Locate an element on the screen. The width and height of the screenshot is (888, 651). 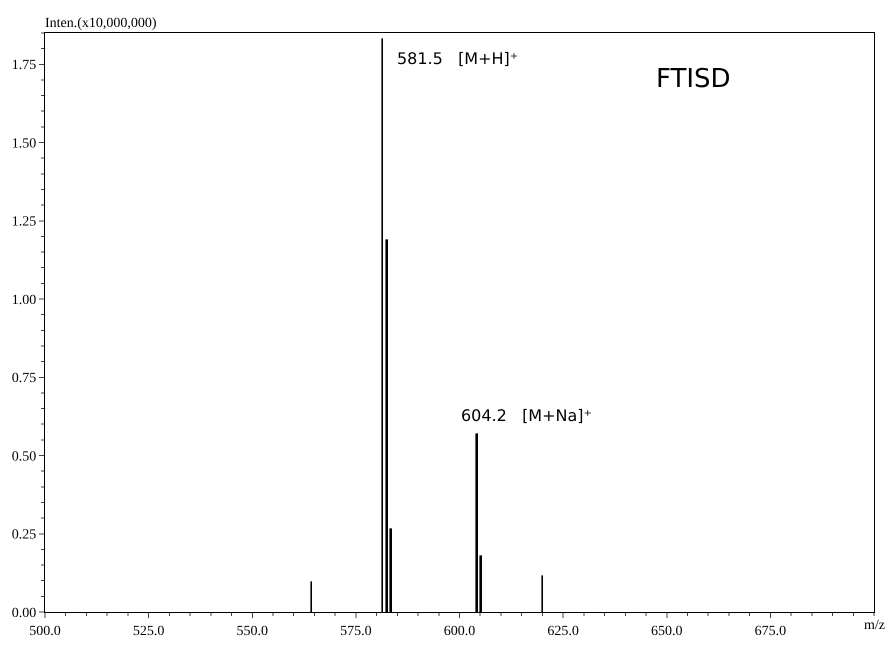
x-tick-label: 675.0 is located at coordinates (770, 631).